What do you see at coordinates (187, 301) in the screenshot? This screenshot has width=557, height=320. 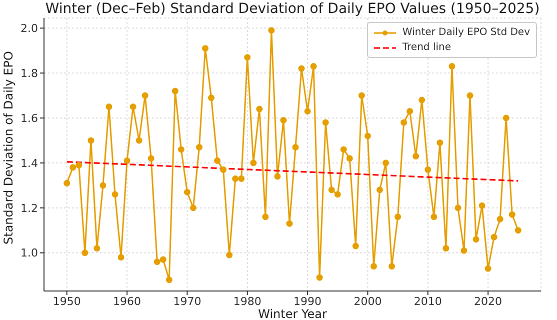 I see `x-tick-label: 1970` at bounding box center [187, 301].